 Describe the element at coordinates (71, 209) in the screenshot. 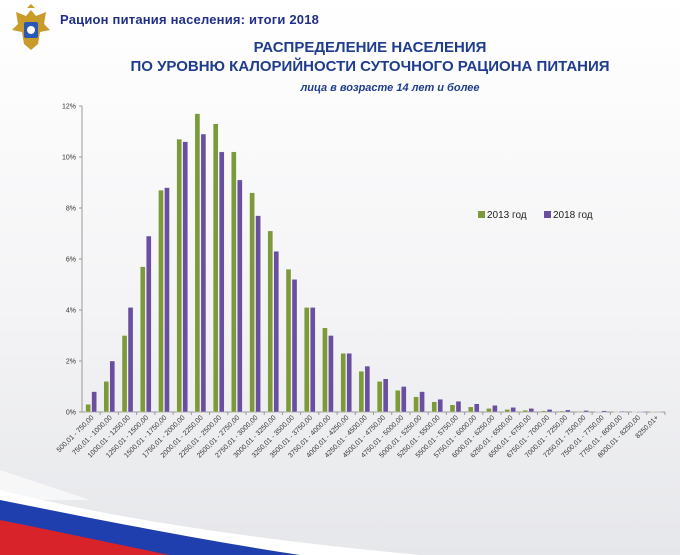

I see `y-tick-label: 8%` at that location.